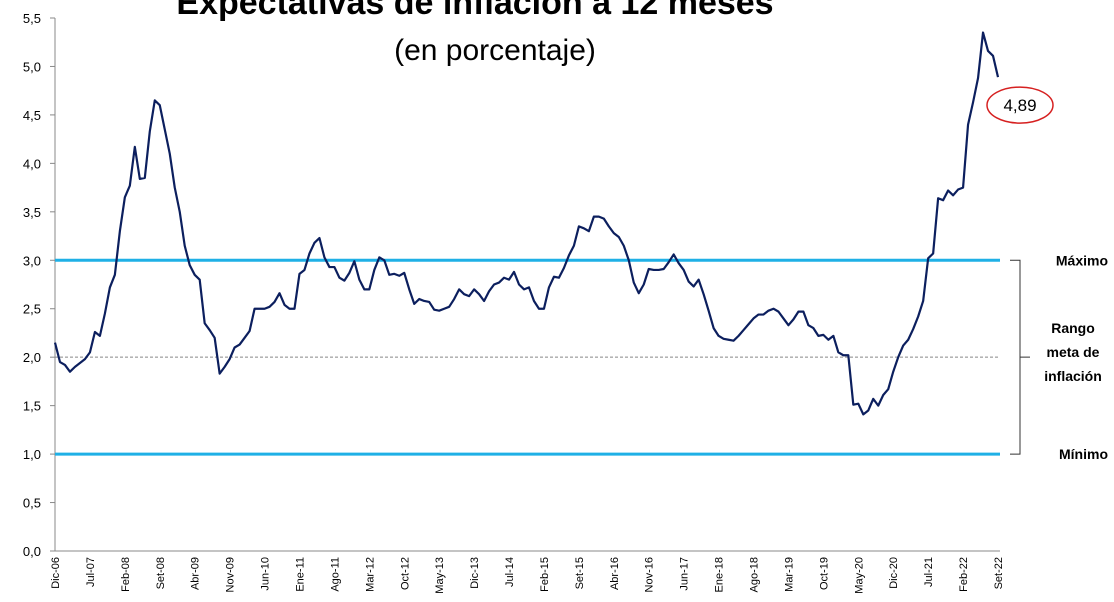 This screenshot has width=1114, height=602. Describe the element at coordinates (999, 573) in the screenshot. I see `x-tick-label: Set-22` at that location.